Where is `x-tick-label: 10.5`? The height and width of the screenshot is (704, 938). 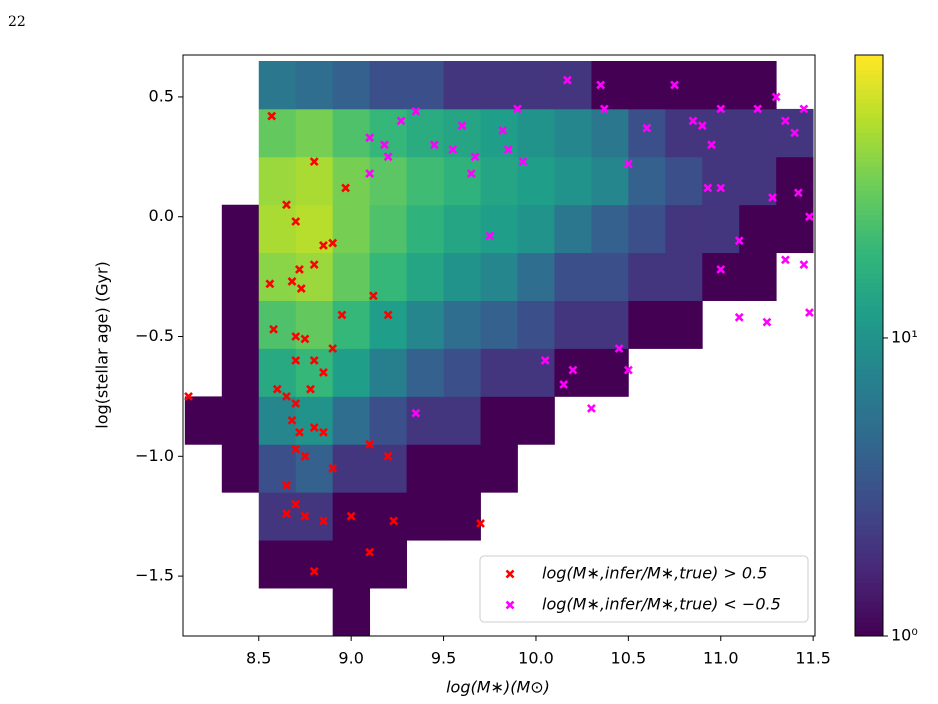 x-tick-label: 10.5 is located at coordinates (629, 658).